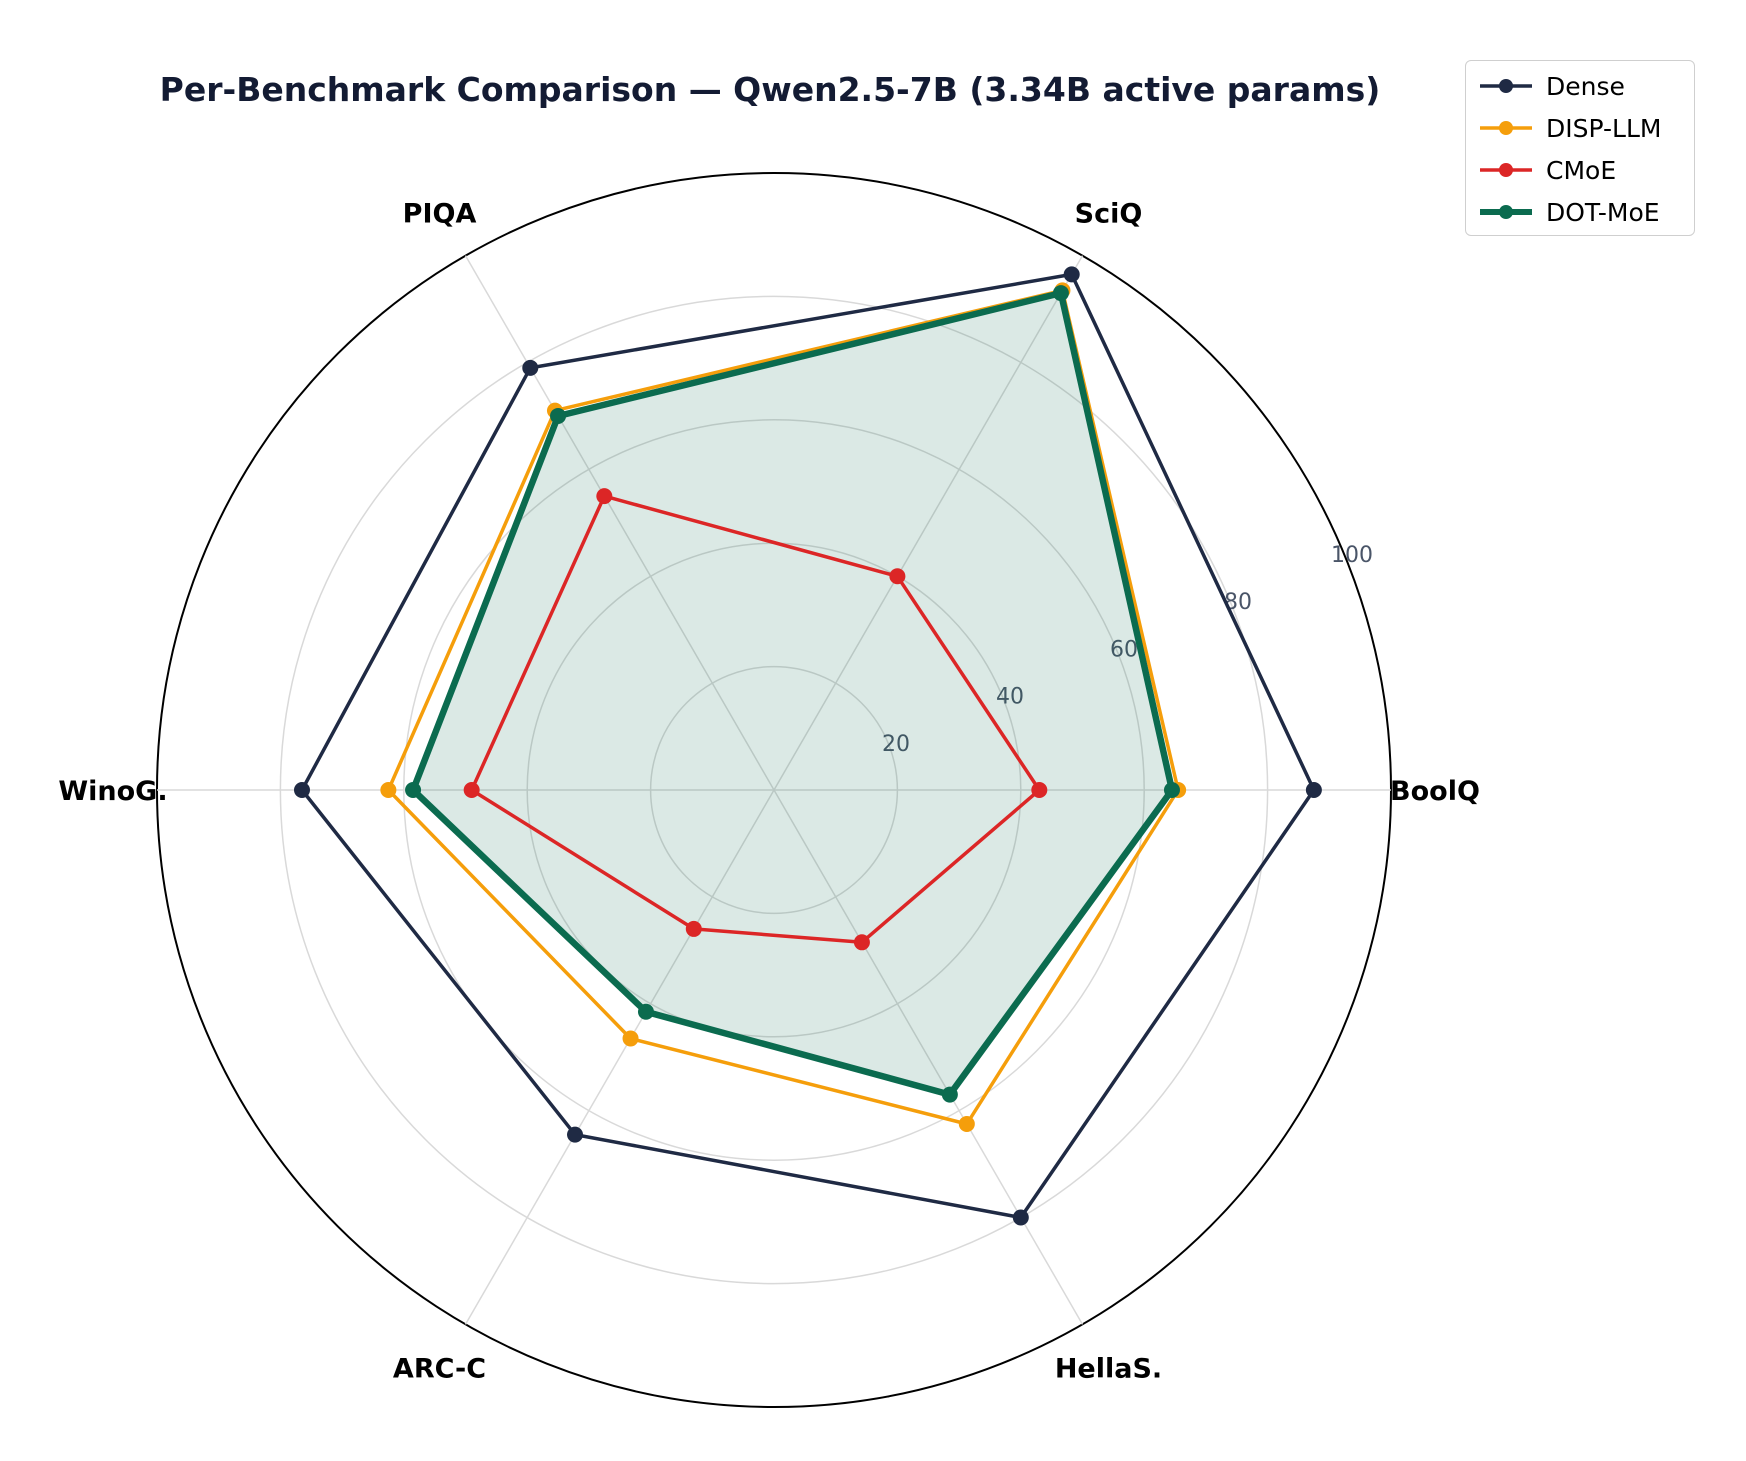 The image size is (1746, 1461). What do you see at coordinates (1506, 170) in the screenshot?
I see `legend-swatch-cmoe` at bounding box center [1506, 170].